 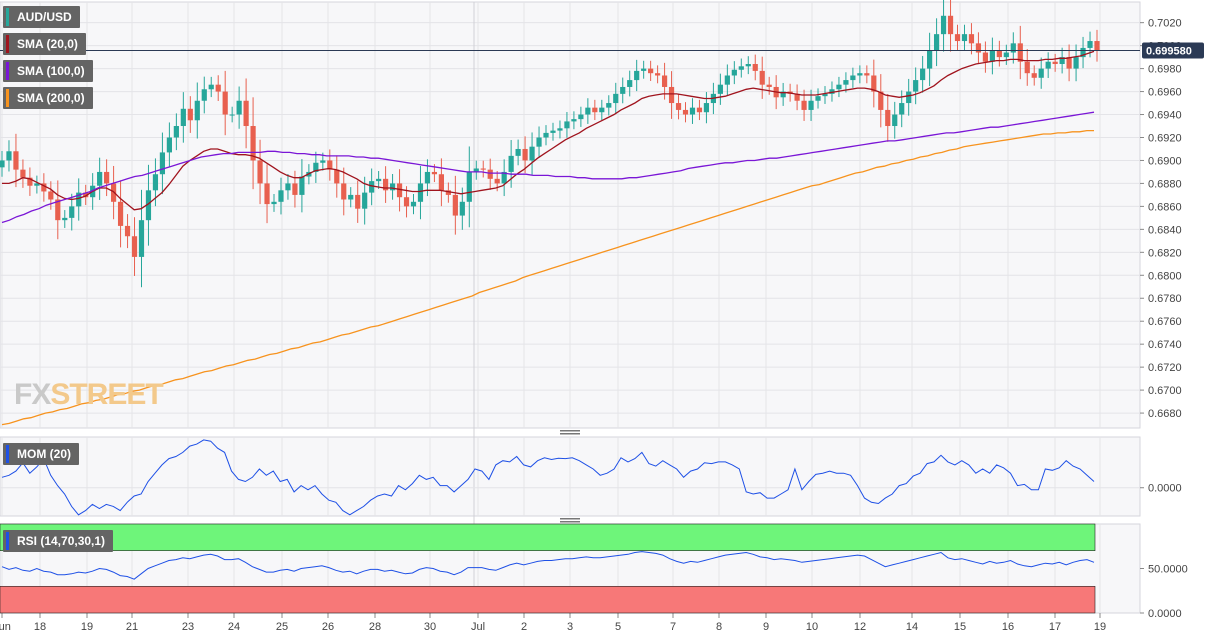 I want to click on time-tick-label: 28, so click(x=375, y=627).